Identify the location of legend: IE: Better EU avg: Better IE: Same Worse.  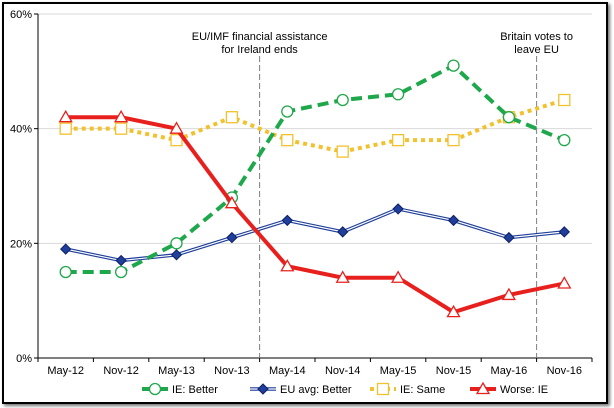
(345, 388).